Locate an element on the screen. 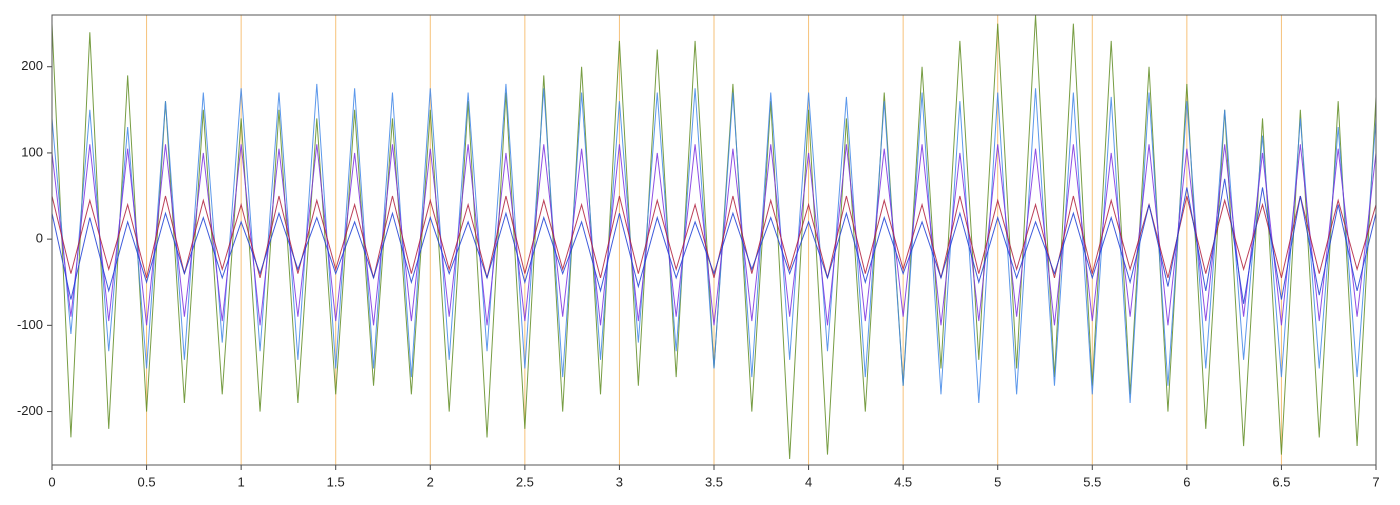  x-tick-label: 0 is located at coordinates (51, 481).